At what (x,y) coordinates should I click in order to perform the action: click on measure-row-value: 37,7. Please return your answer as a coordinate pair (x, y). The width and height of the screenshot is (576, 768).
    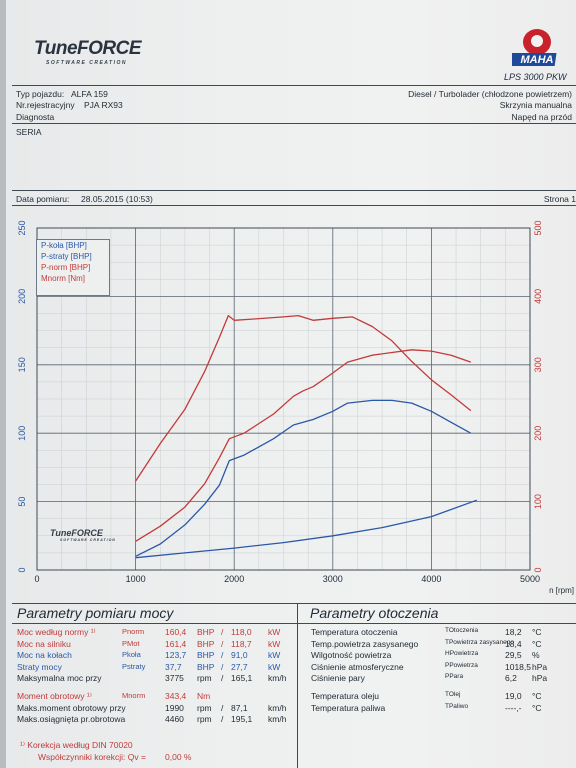
    Looking at the image, I should click on (173, 666).